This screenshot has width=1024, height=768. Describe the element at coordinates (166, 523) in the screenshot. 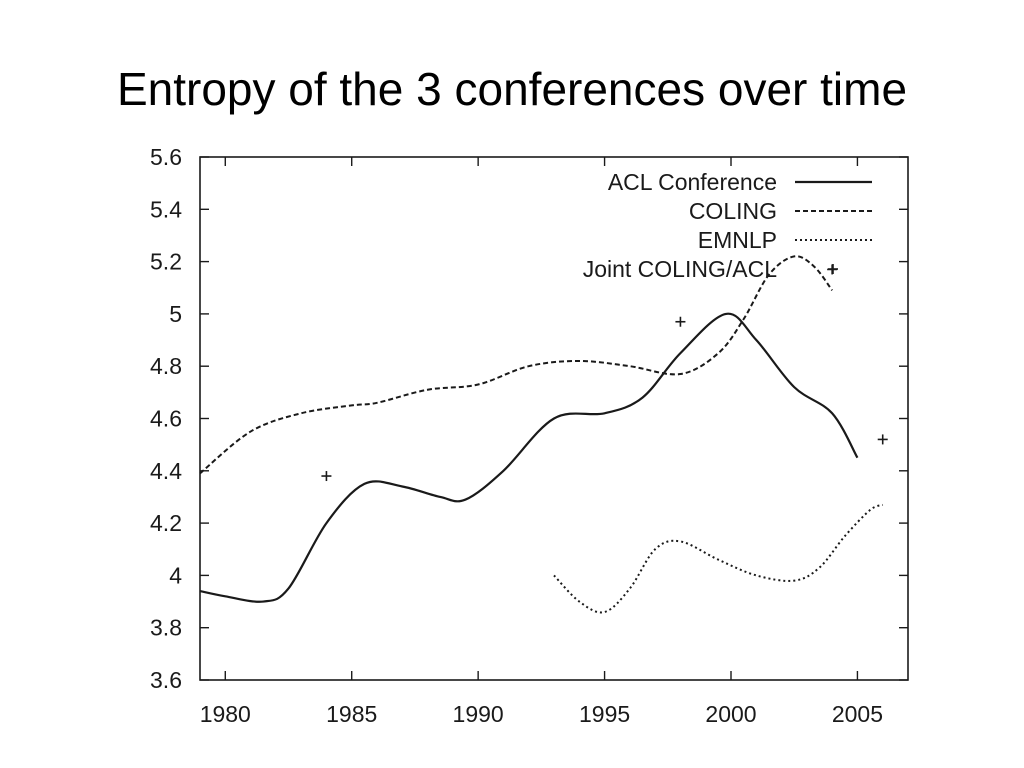

I see `y-tick-label: 4.2` at that location.